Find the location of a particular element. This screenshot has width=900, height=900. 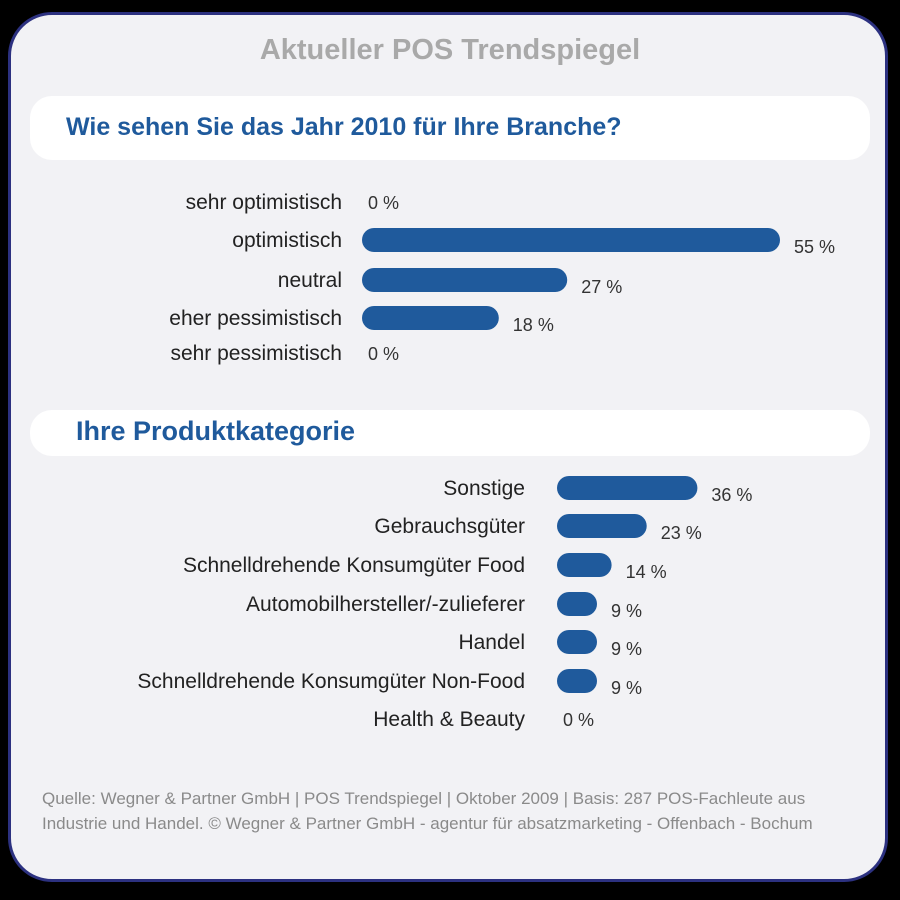

category-label: Schnelldrehende Konsumgüter Food is located at coordinates (354, 565).